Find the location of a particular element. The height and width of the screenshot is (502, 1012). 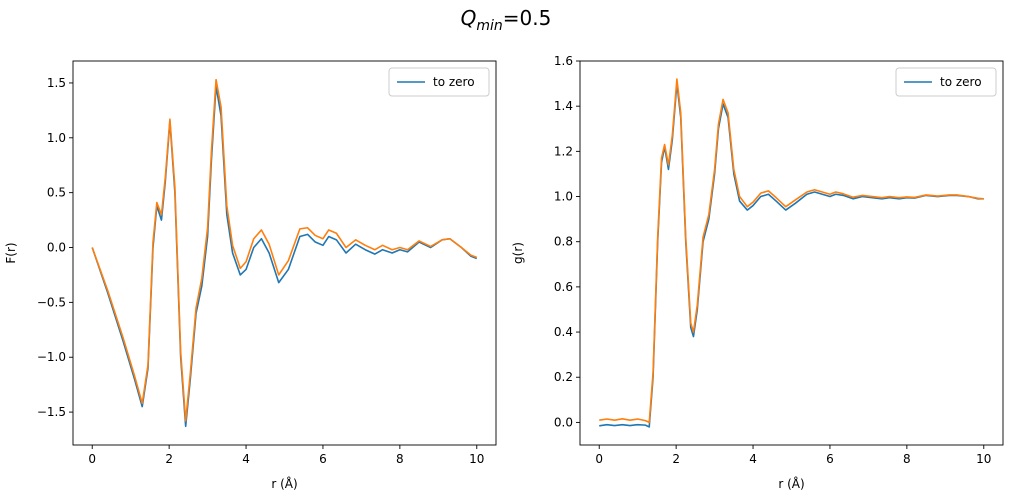

title-subscript: min is located at coordinates (489, 26).